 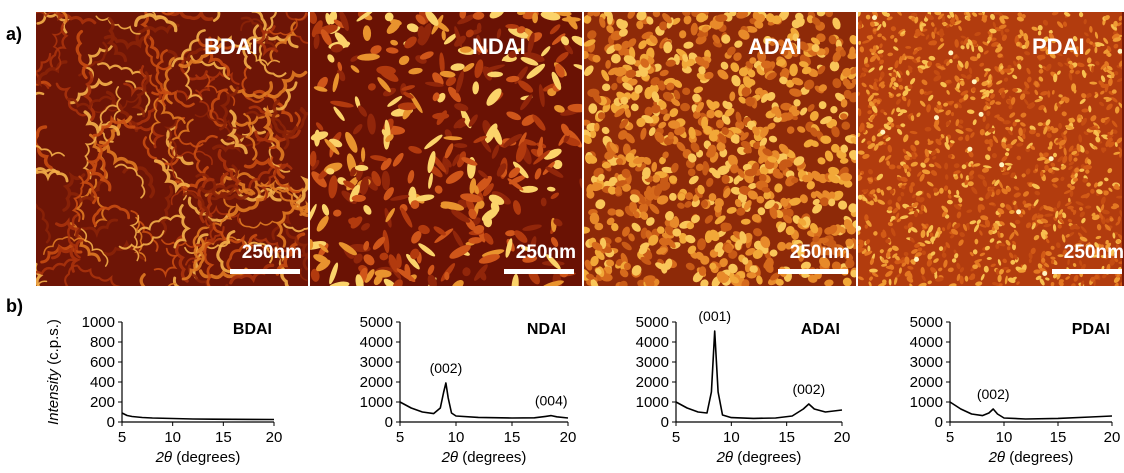 What do you see at coordinates (1058, 46) in the screenshot?
I see `afm-sample-name: PDAI` at bounding box center [1058, 46].